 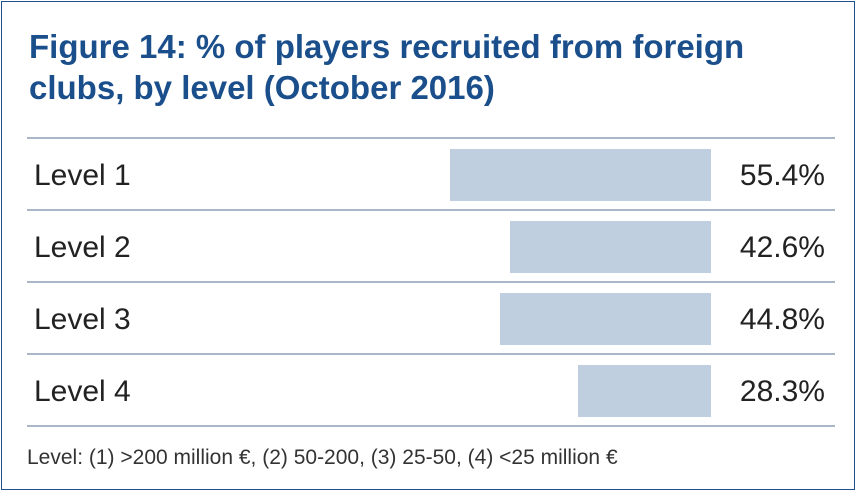 I want to click on table-row: Level 1 55.4%, so click(x=431, y=174).